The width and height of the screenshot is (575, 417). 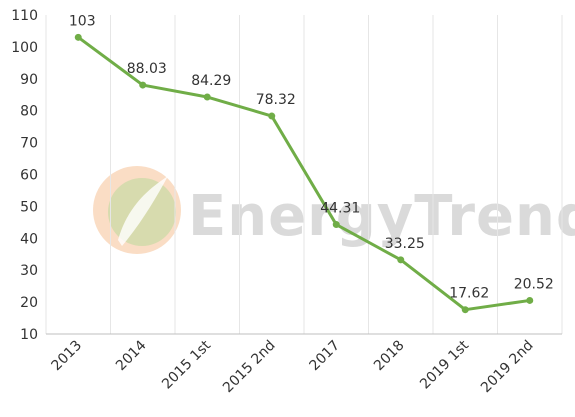 I want to click on data-label: 78.32, so click(x=276, y=100).